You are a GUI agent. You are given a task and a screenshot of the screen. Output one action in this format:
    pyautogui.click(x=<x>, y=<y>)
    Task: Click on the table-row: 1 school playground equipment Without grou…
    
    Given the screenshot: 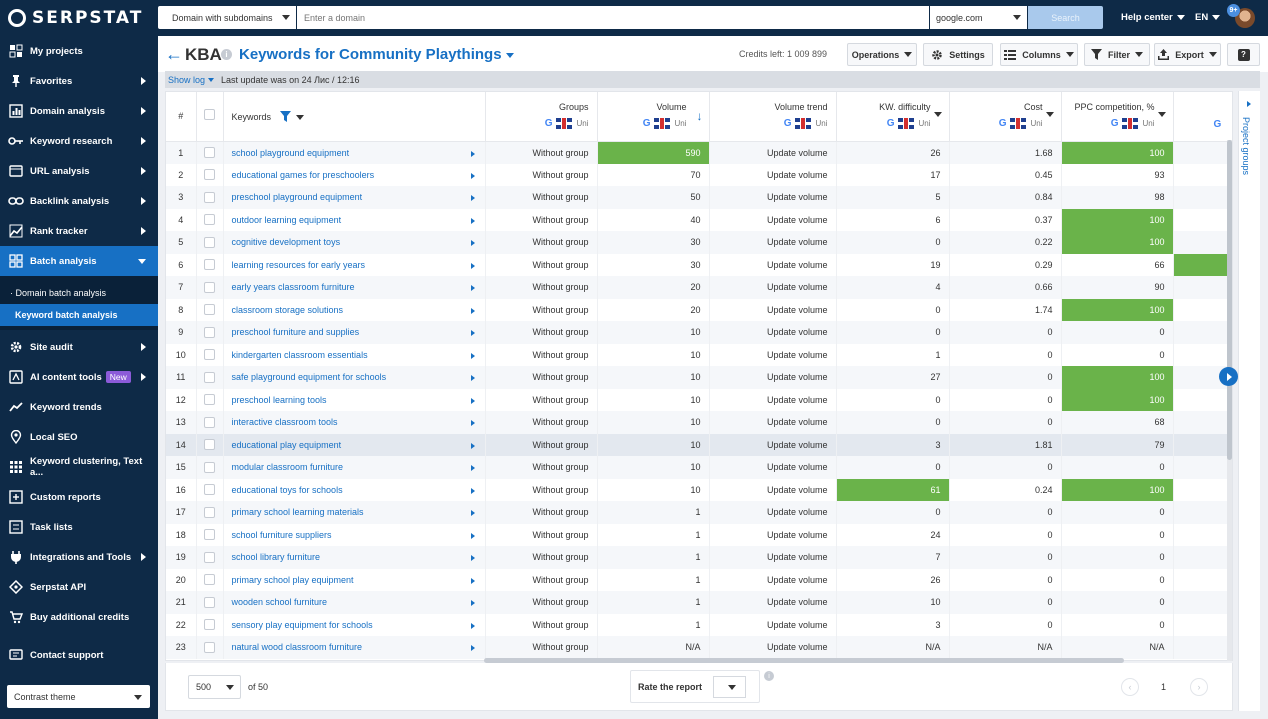 What is the action you would take?
    pyautogui.click(x=699, y=152)
    